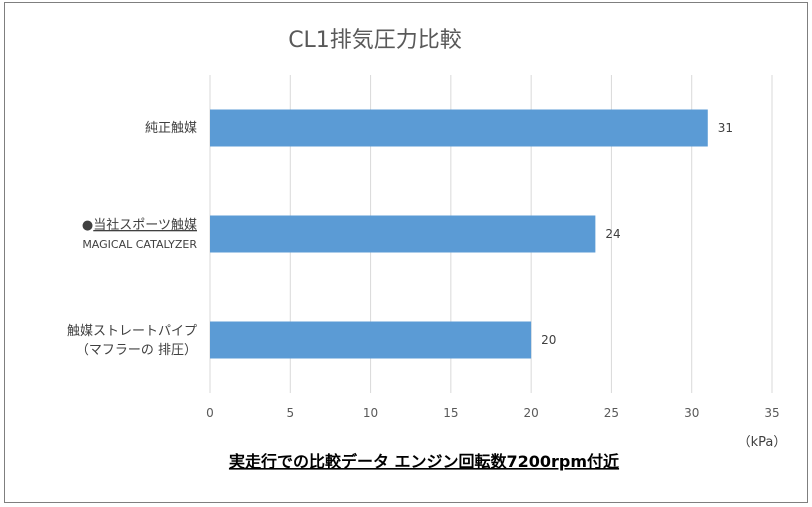  I want to click on category-label-text: 当社スポーツ触媒, so click(145, 225).